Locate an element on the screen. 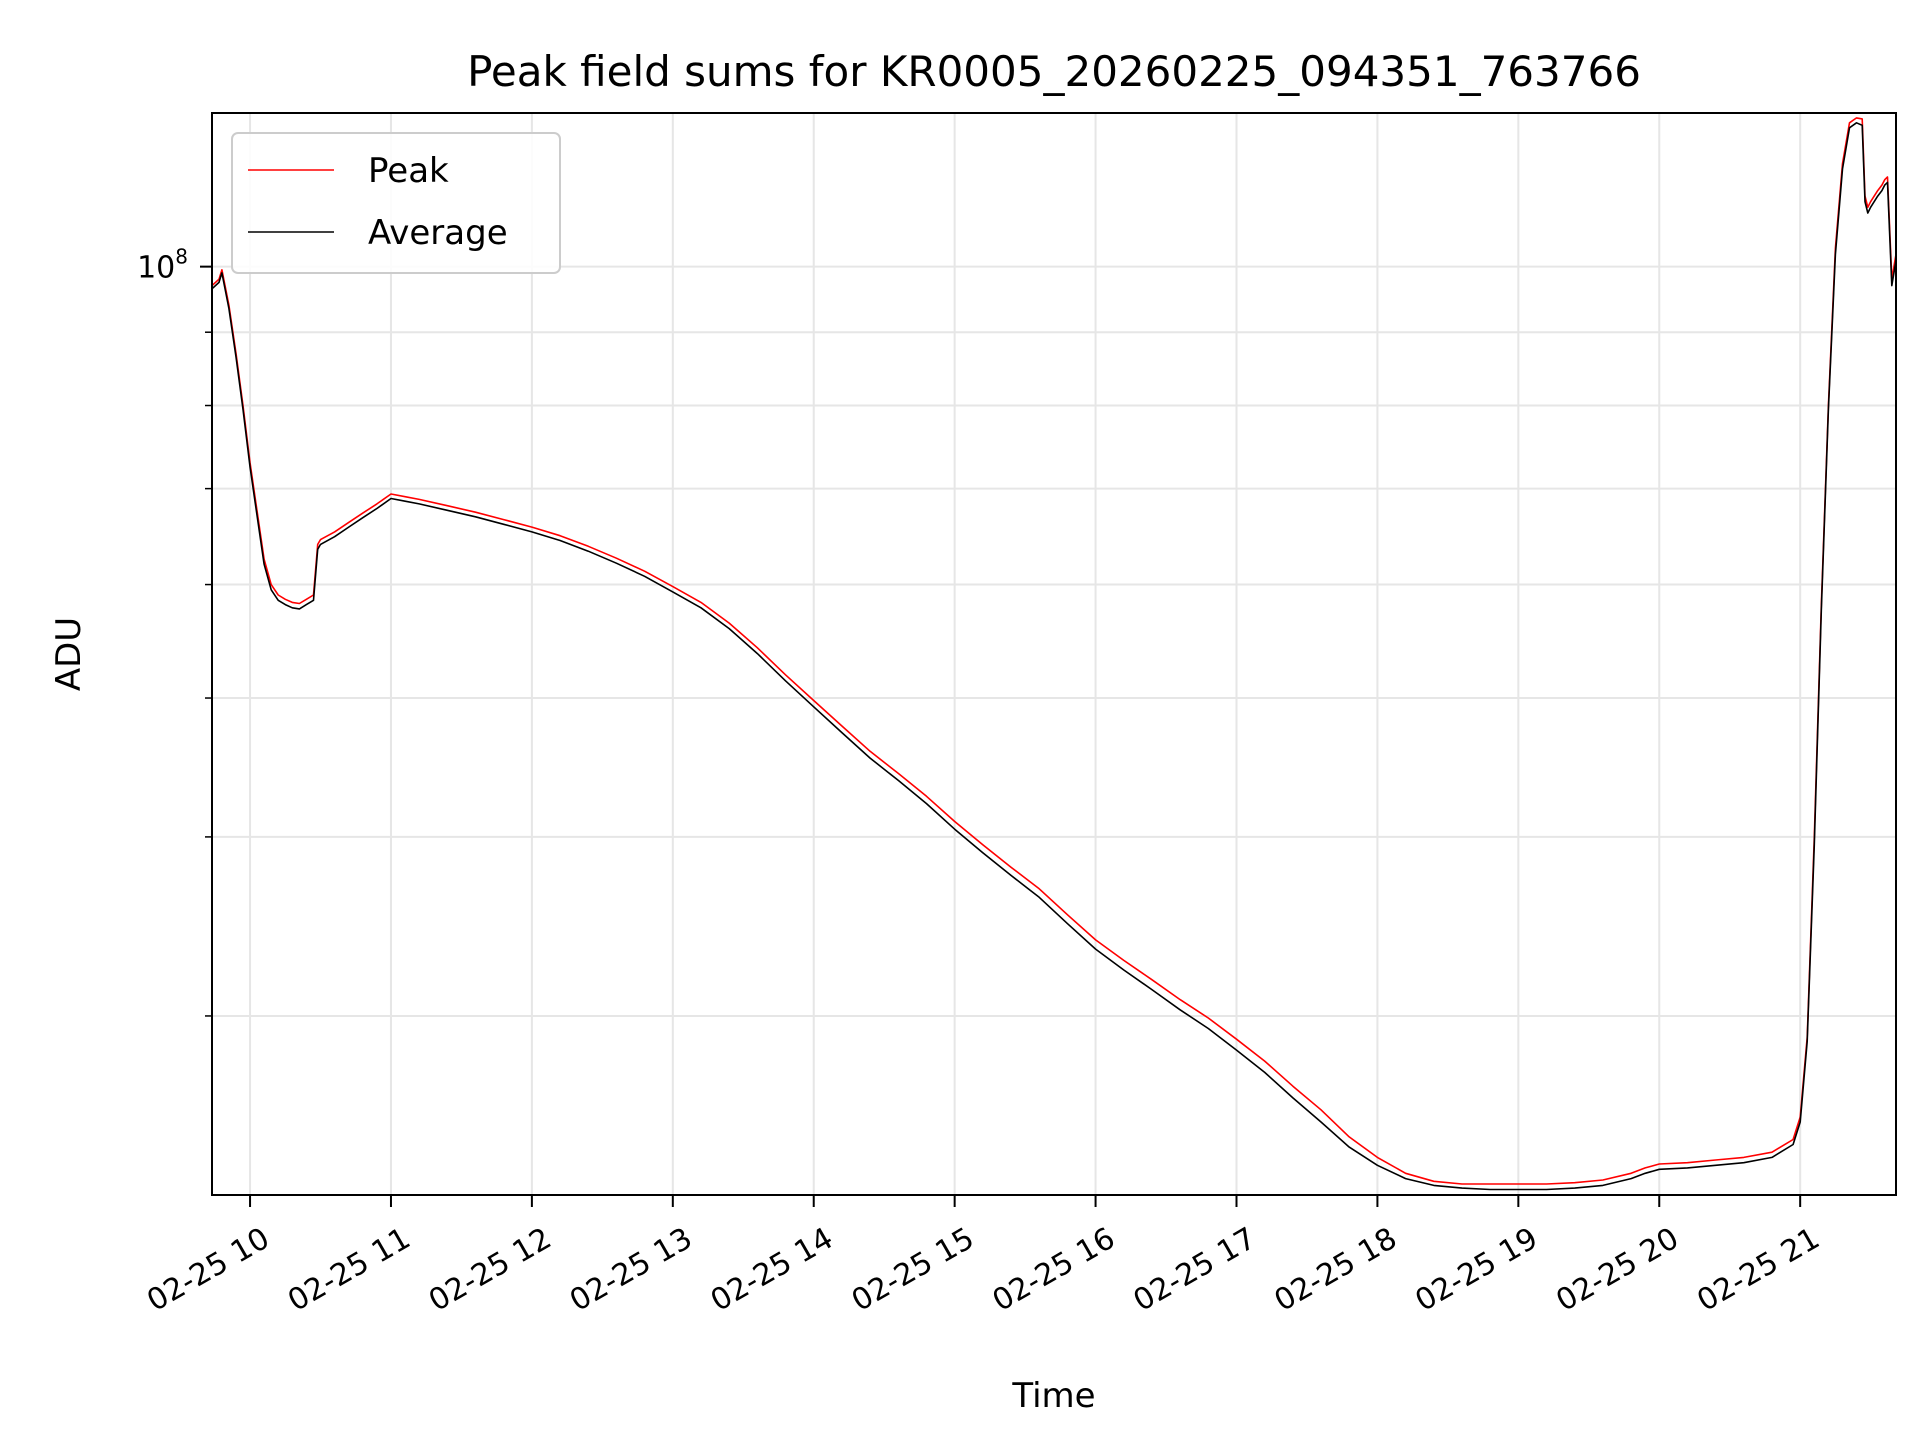 This screenshot has height=1440, width=1920. y-axis-label: ADU is located at coordinates (69, 654).